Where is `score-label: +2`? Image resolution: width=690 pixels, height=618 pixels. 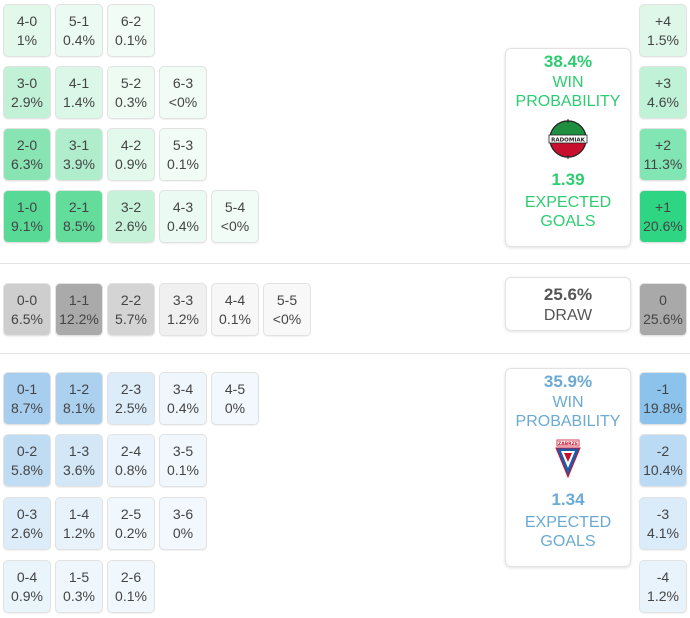
score-label: +2 is located at coordinates (663, 144).